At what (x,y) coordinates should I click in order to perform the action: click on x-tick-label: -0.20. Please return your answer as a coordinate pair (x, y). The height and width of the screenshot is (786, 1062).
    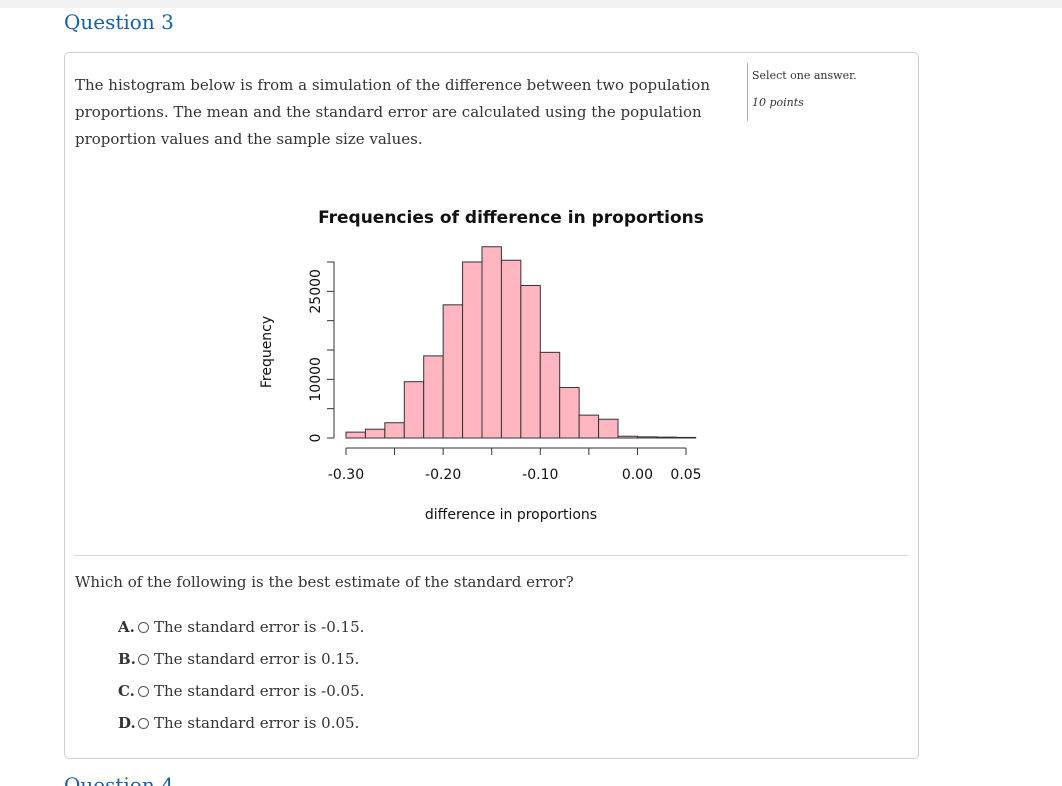
    Looking at the image, I should click on (443, 475).